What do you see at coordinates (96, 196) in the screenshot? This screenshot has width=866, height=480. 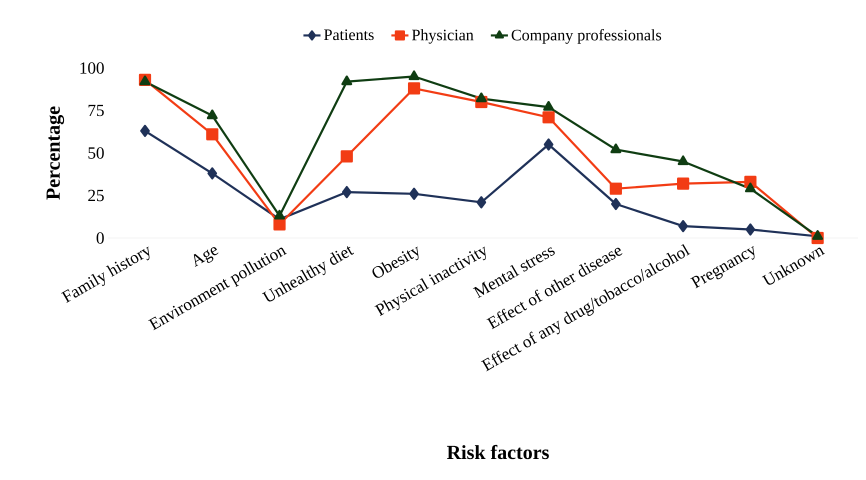 I see `y-tick-label: 25` at bounding box center [96, 196].